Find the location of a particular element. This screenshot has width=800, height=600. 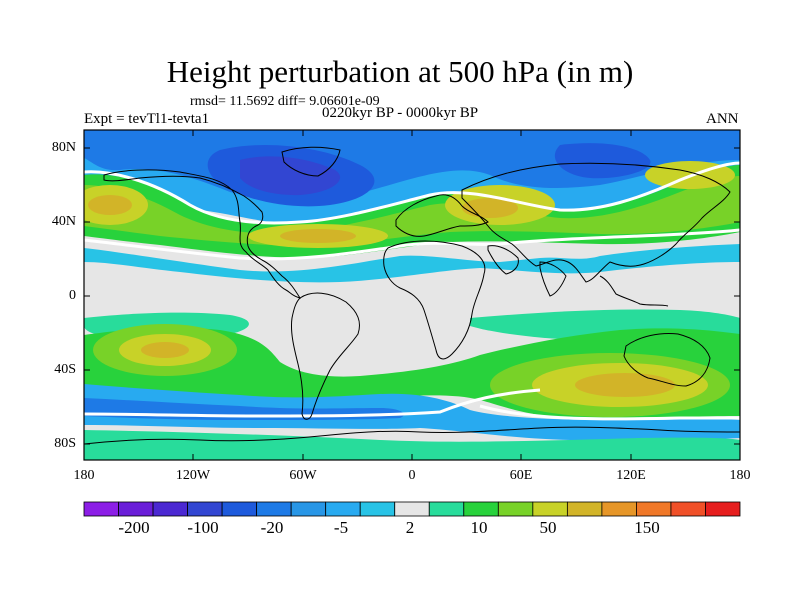

lat-label: 80N is located at coordinates (63, 147).